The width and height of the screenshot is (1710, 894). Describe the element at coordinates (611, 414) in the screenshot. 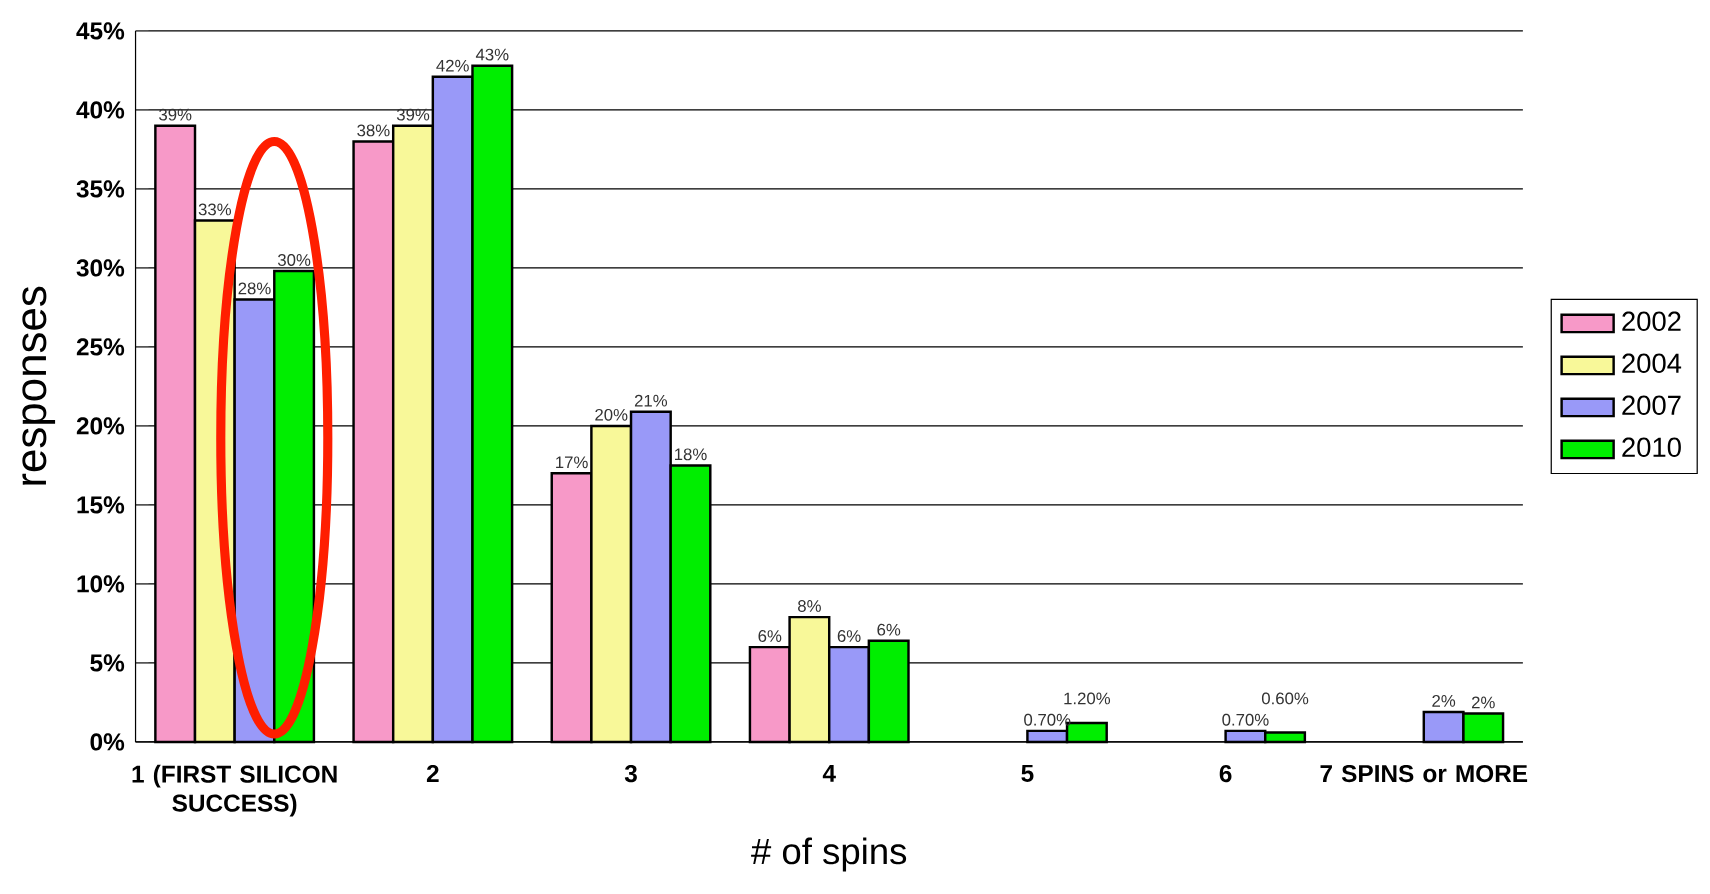

I see `data-label: 20%` at that location.